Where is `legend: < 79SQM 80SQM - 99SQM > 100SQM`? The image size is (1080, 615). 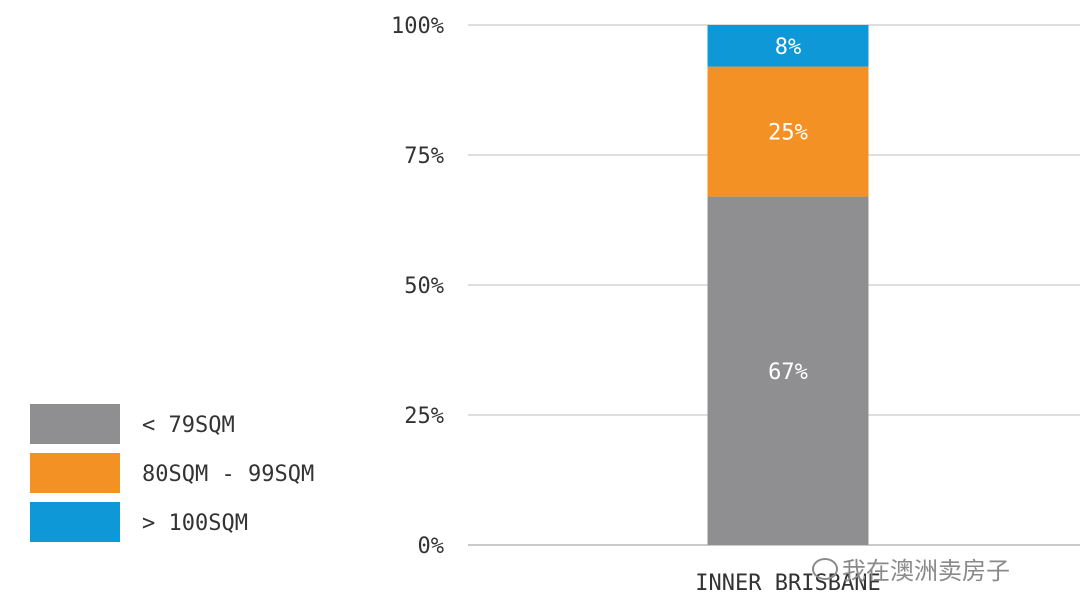 legend: < 79SQM 80SQM - 99SQM > 100SQM is located at coordinates (172, 473).